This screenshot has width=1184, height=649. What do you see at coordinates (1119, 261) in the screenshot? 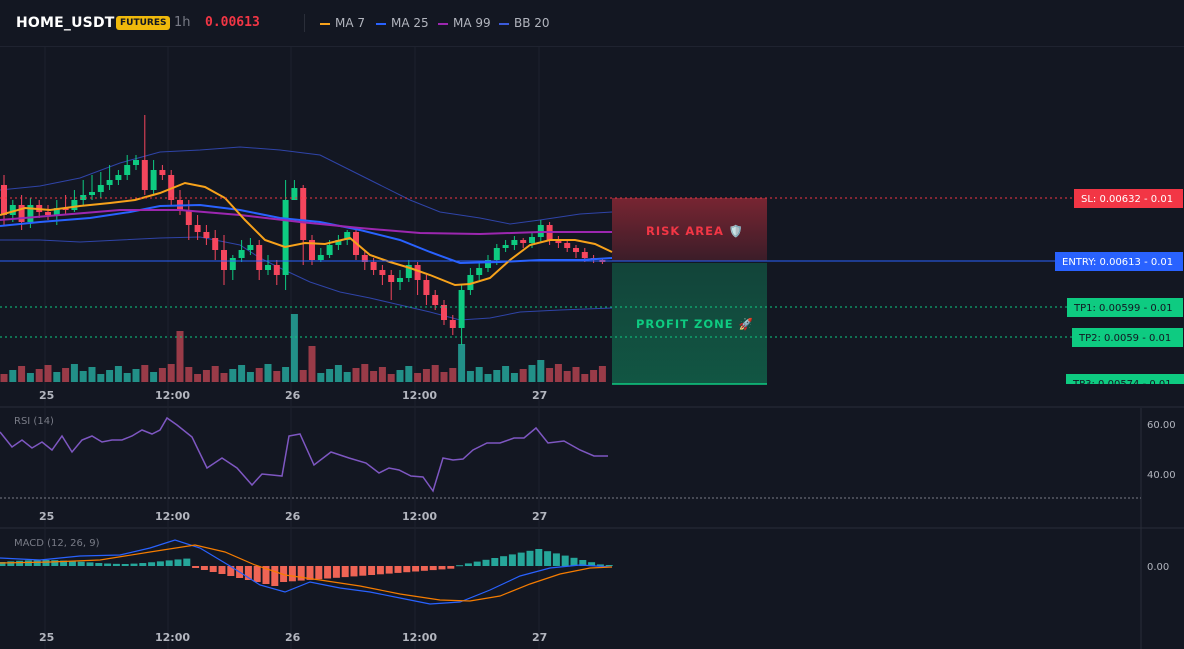
I see `entry-tag` at bounding box center [1119, 261].